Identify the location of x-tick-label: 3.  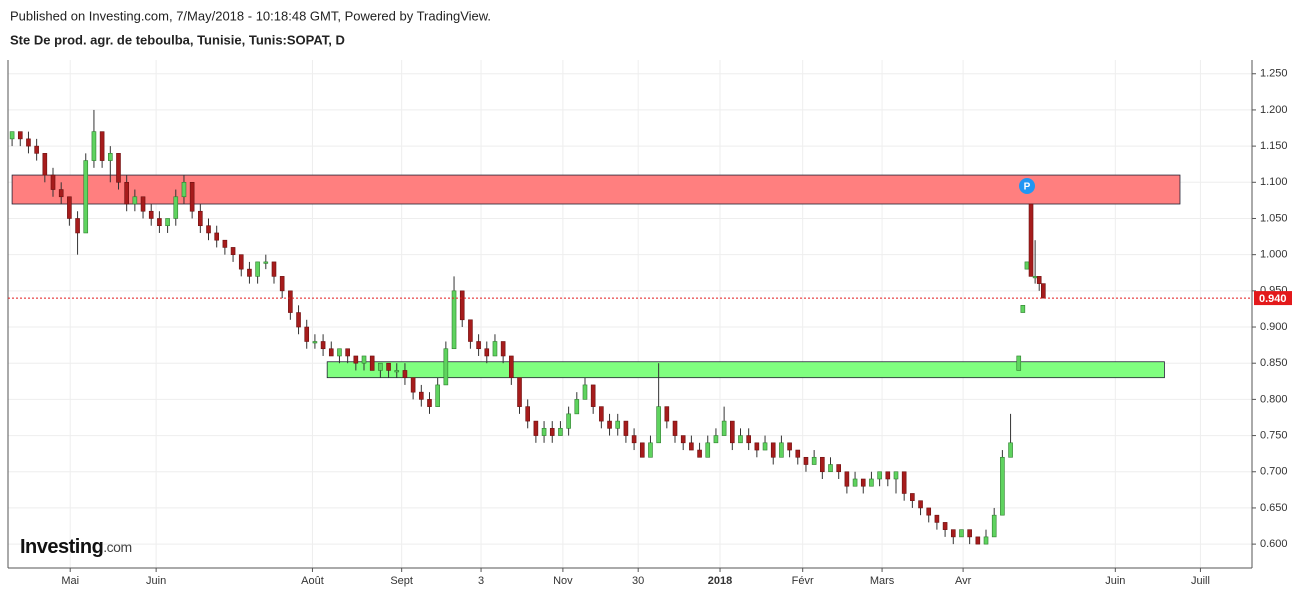
(481, 581).